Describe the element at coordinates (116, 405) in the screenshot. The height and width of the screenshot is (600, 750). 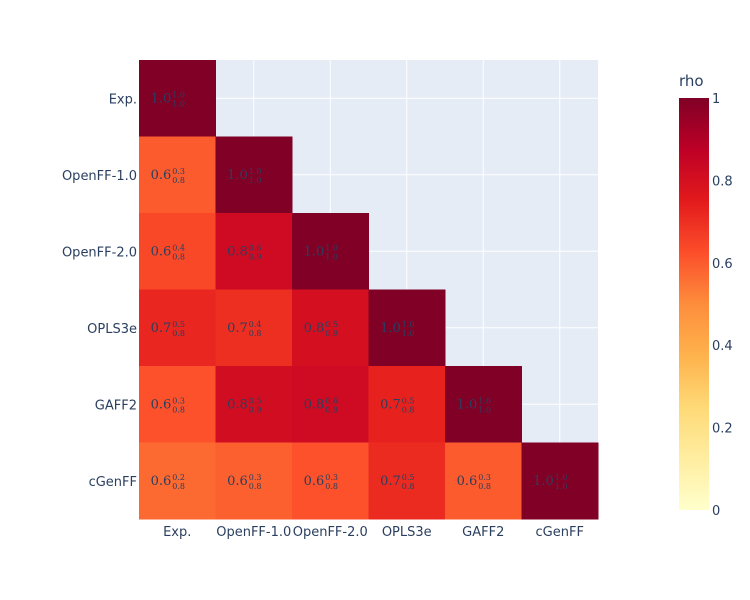
I see `y-tick-label: GAFF2` at that location.